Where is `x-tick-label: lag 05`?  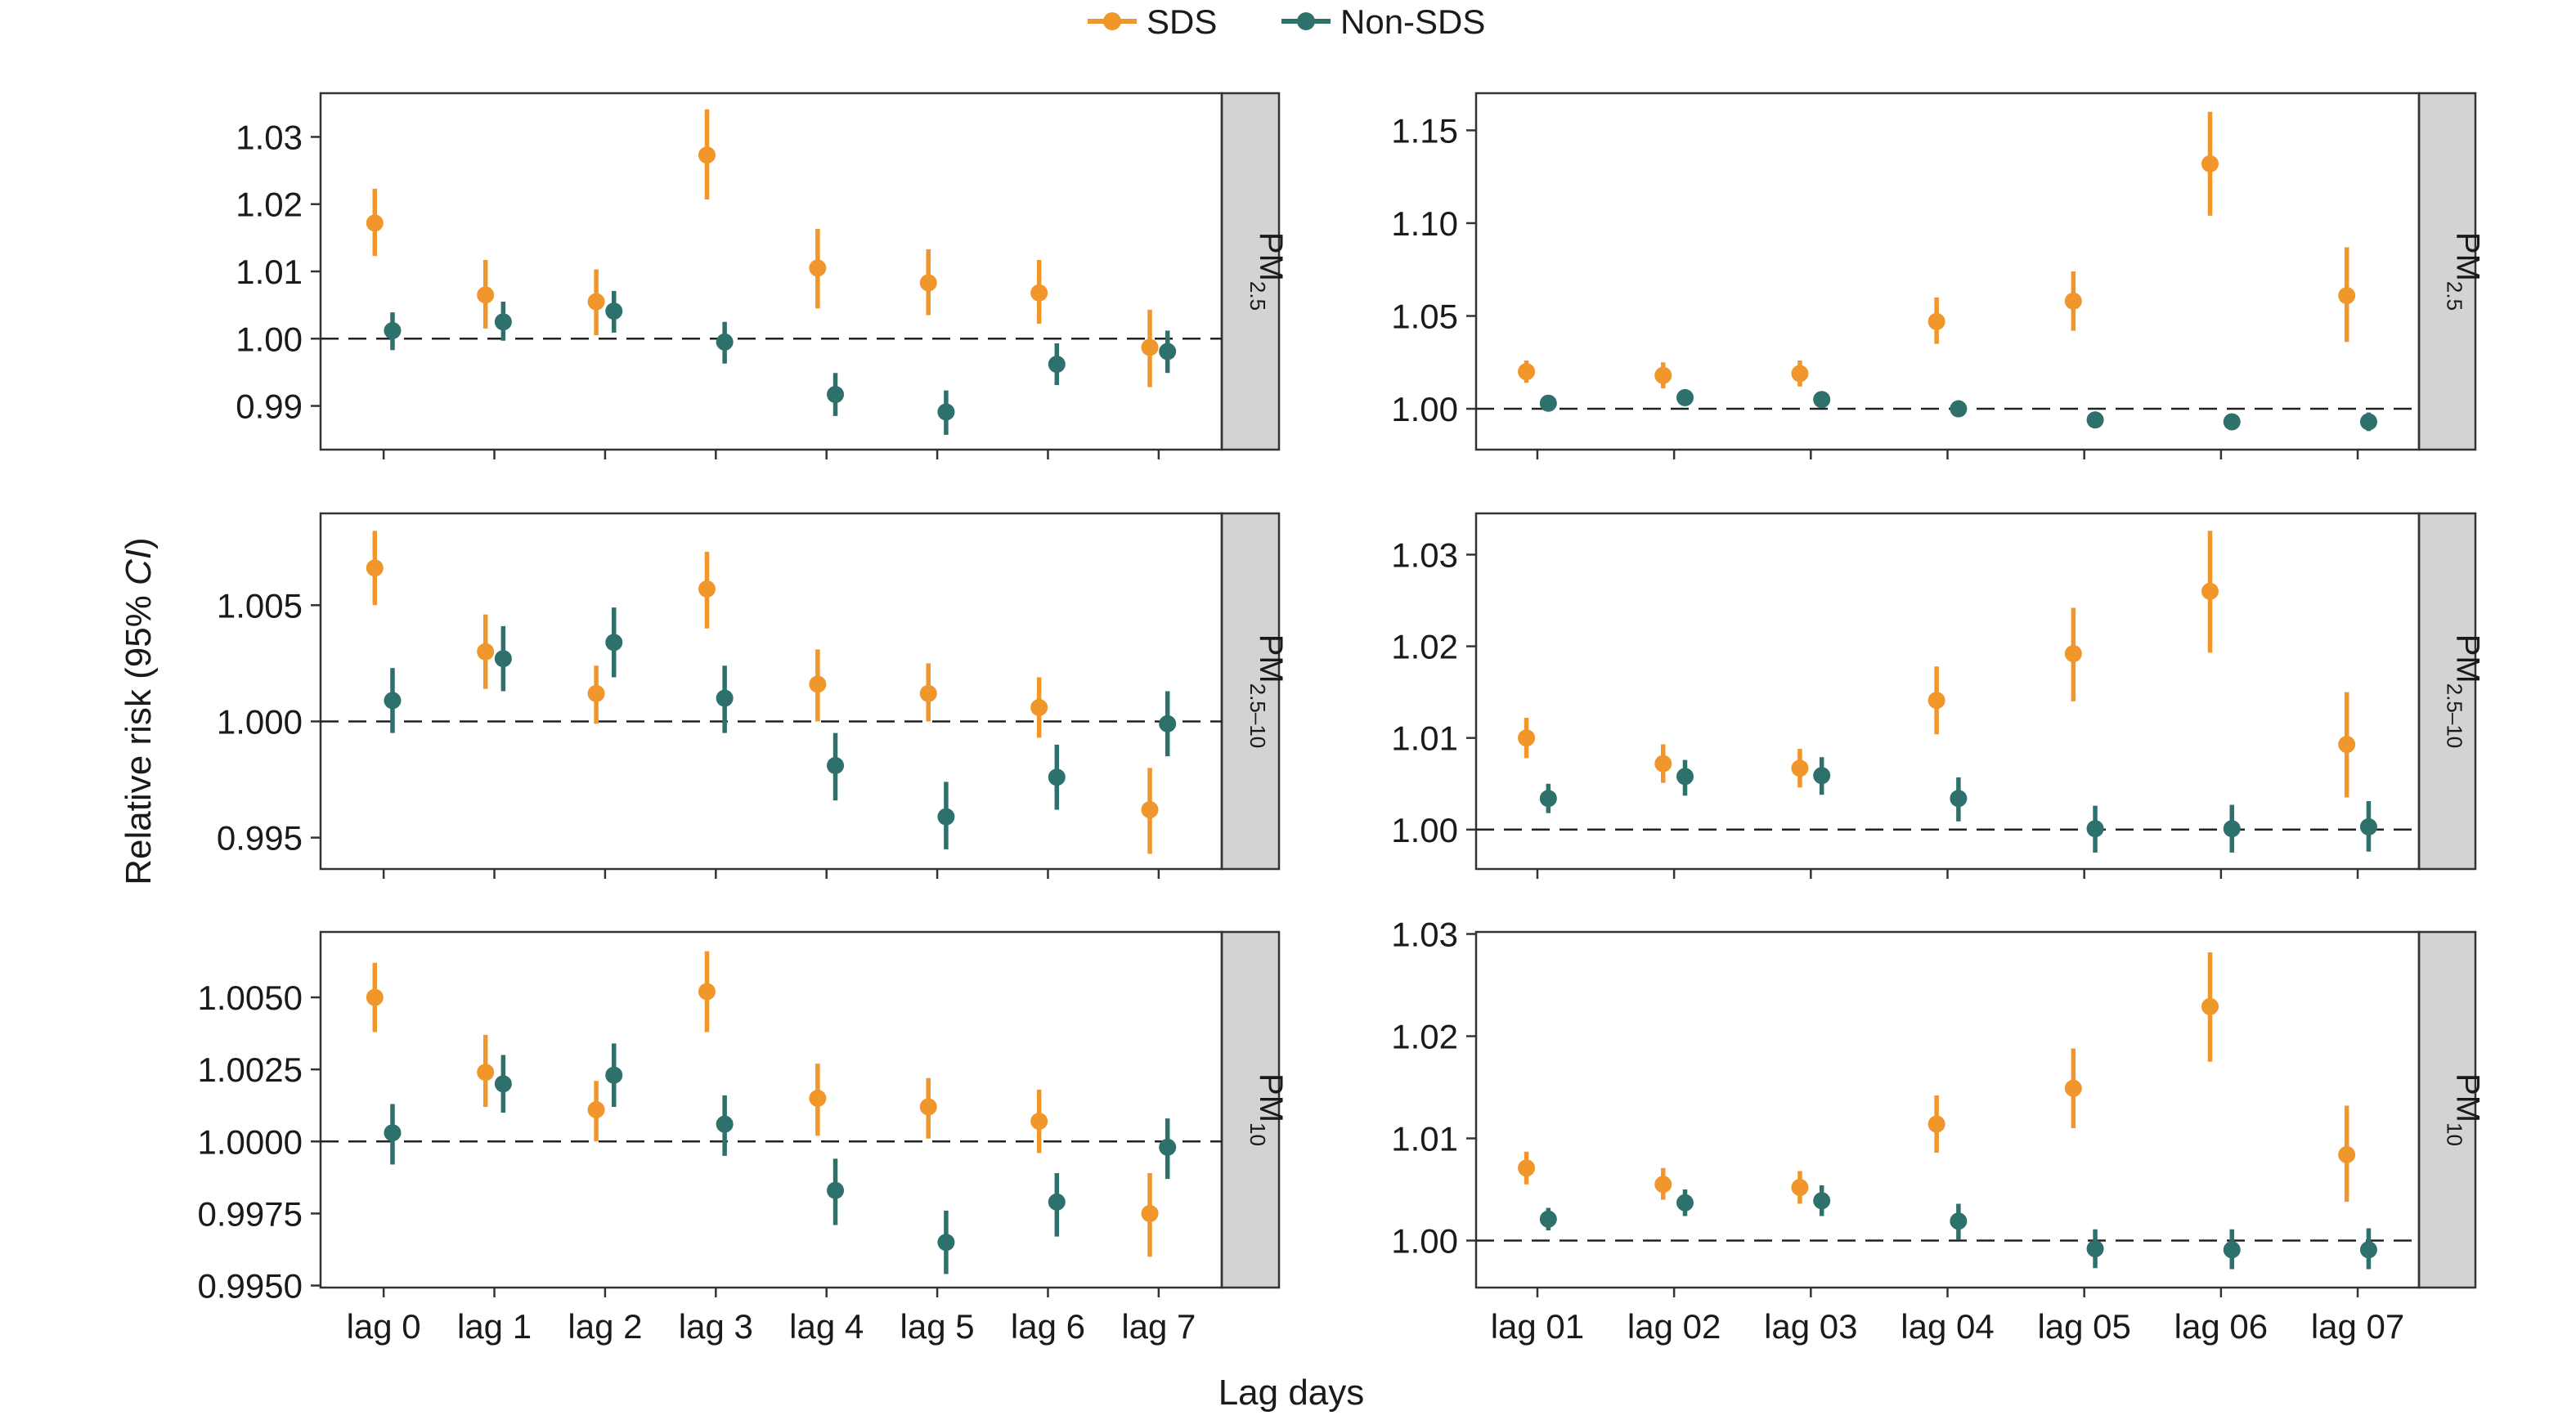
x-tick-label: lag 05 is located at coordinates (2083, 1326).